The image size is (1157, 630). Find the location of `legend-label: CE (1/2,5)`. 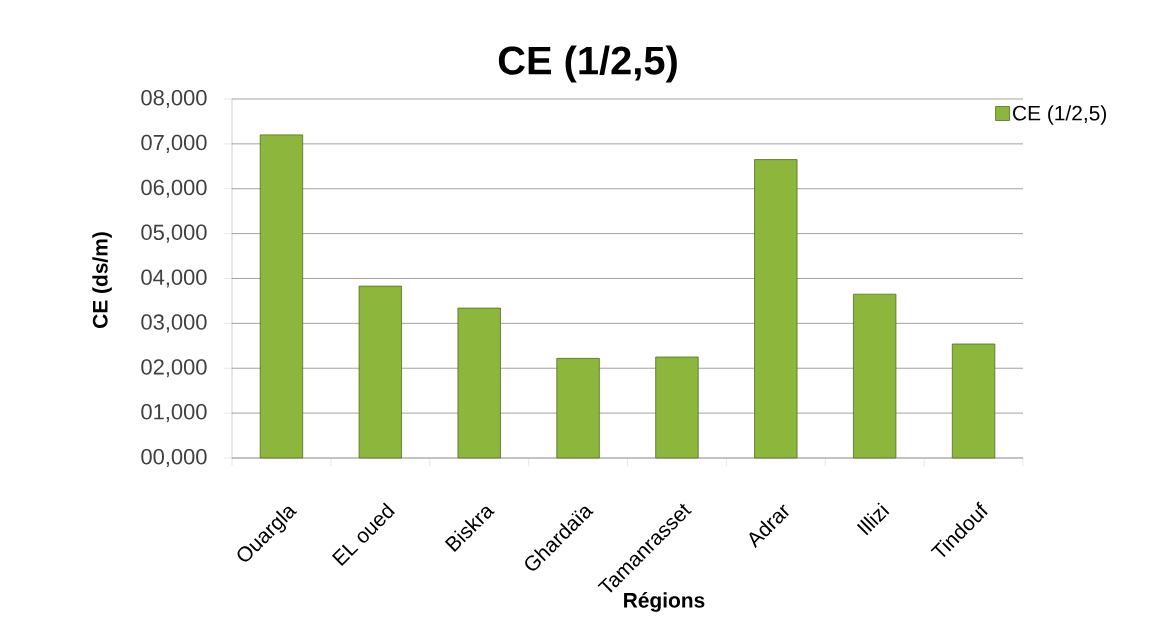

legend-label: CE (1/2,5) is located at coordinates (1059, 115).